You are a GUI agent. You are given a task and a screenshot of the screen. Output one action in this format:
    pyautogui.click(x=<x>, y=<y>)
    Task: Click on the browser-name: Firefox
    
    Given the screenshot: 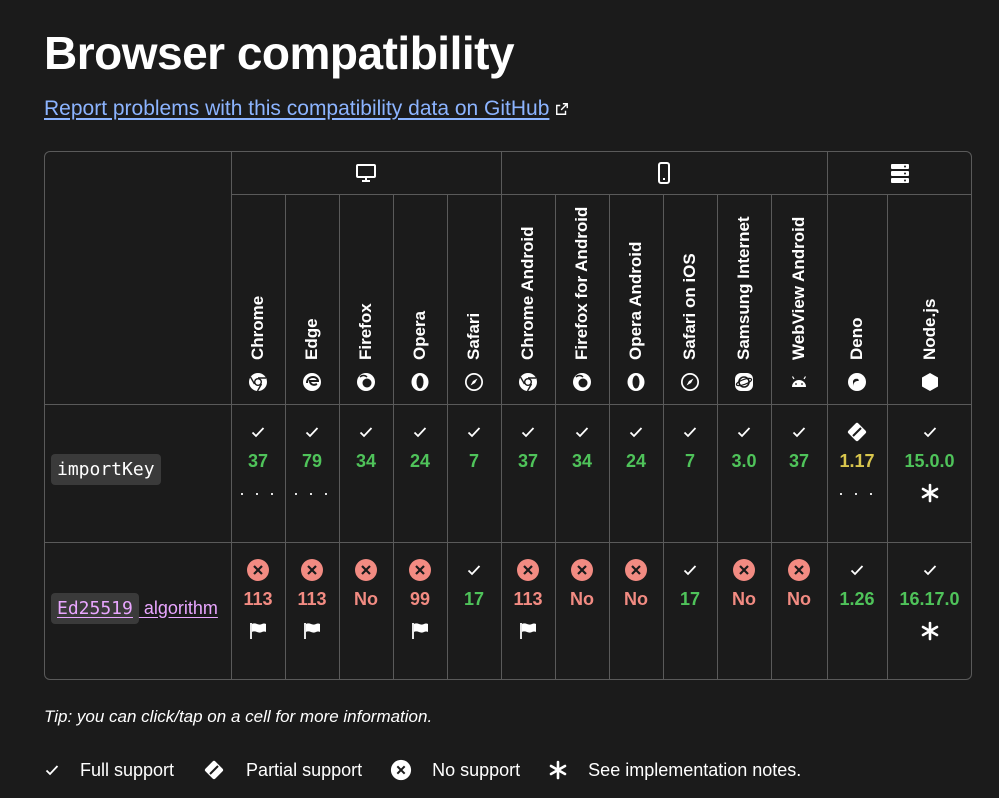 What is the action you would take?
    pyautogui.click(x=365, y=331)
    